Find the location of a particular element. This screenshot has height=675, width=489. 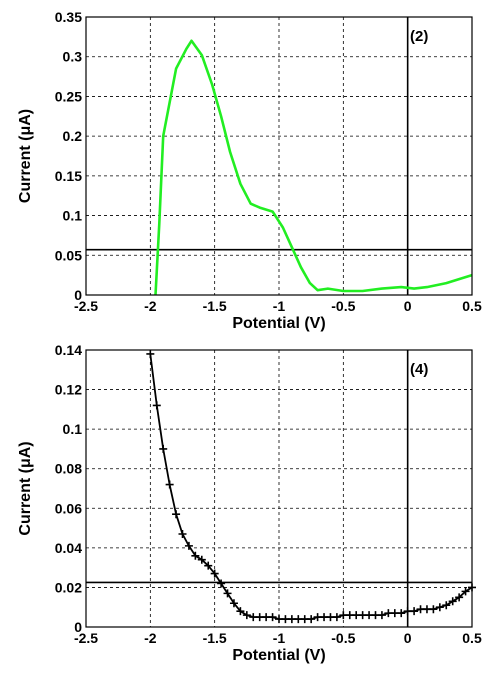

y-tick-label: 0.15 is located at coordinates (68, 176).